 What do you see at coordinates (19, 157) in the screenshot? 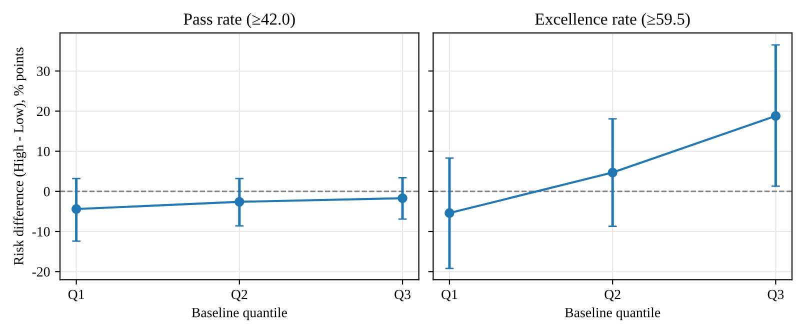
I see `y-axis-title: Risk difference (High - Low), % points` at bounding box center [19, 157].